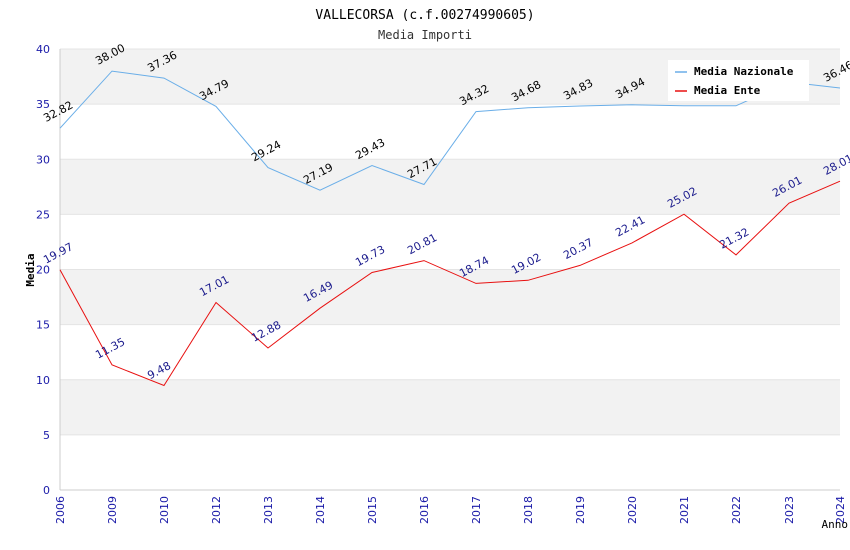 Image resolution: width=850 pixels, height=550 pixels. What do you see at coordinates (43, 159) in the screenshot?
I see `y-tick-label: 30` at bounding box center [43, 159].